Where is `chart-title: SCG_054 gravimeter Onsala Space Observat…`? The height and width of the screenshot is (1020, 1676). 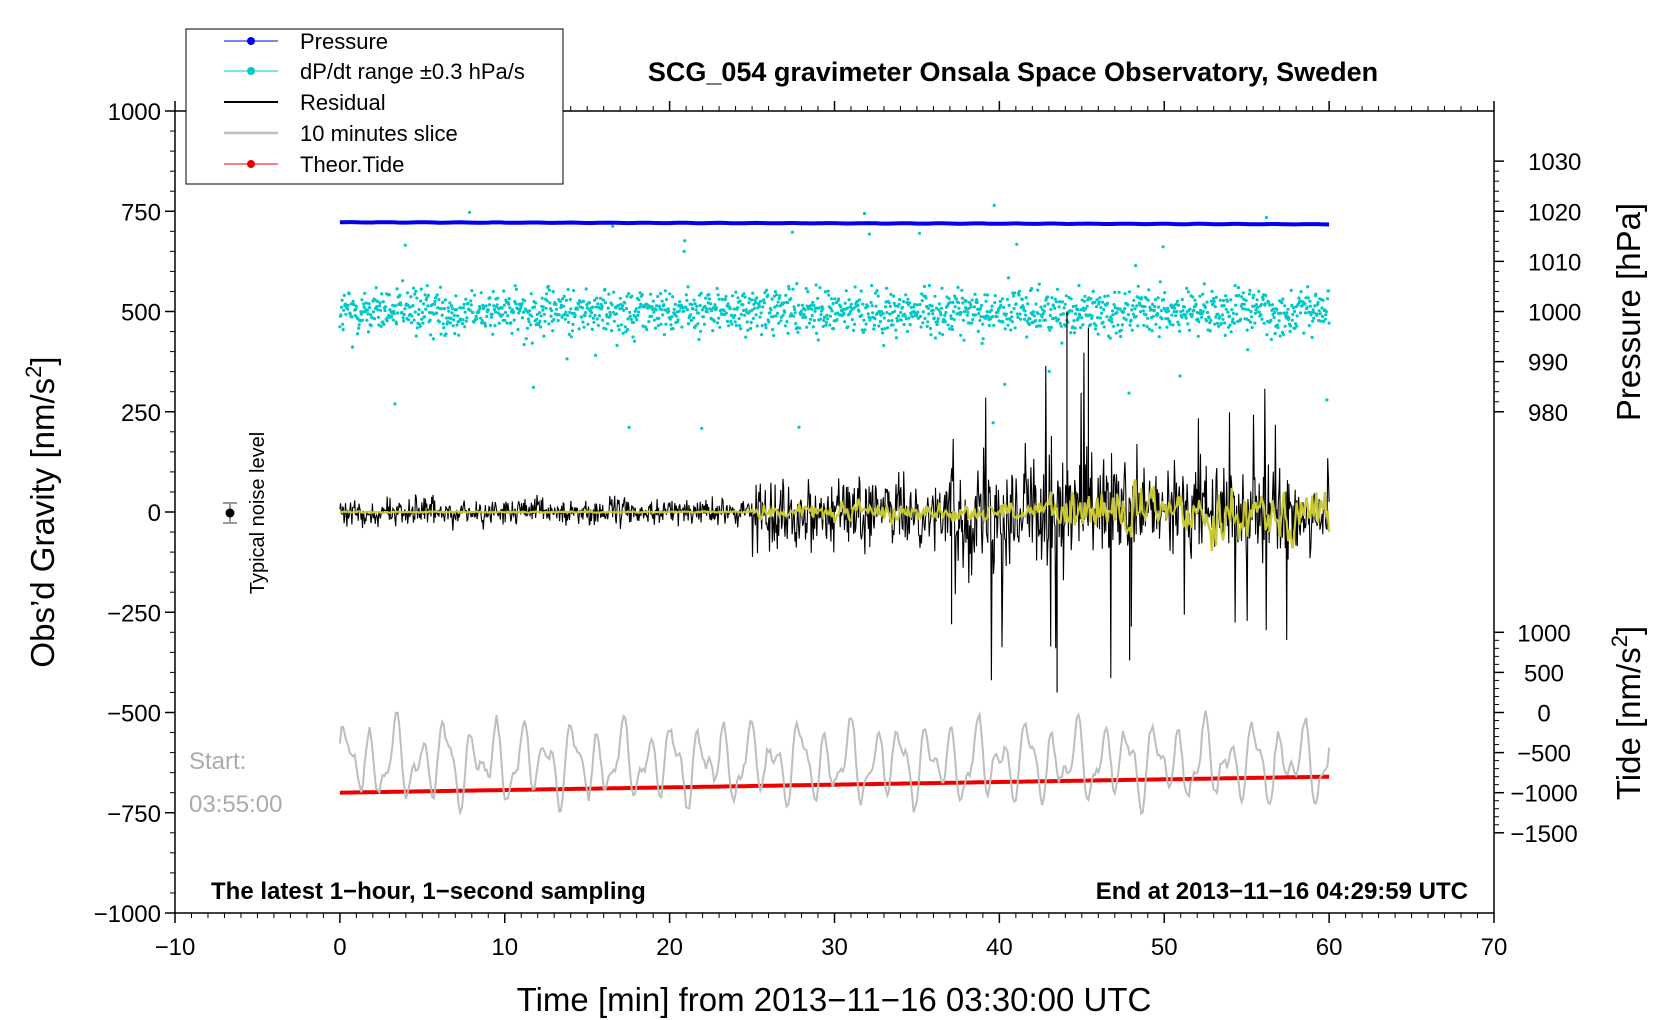 chart-title: SCG_054 gravimeter Onsala Space Observat… is located at coordinates (1013, 72).